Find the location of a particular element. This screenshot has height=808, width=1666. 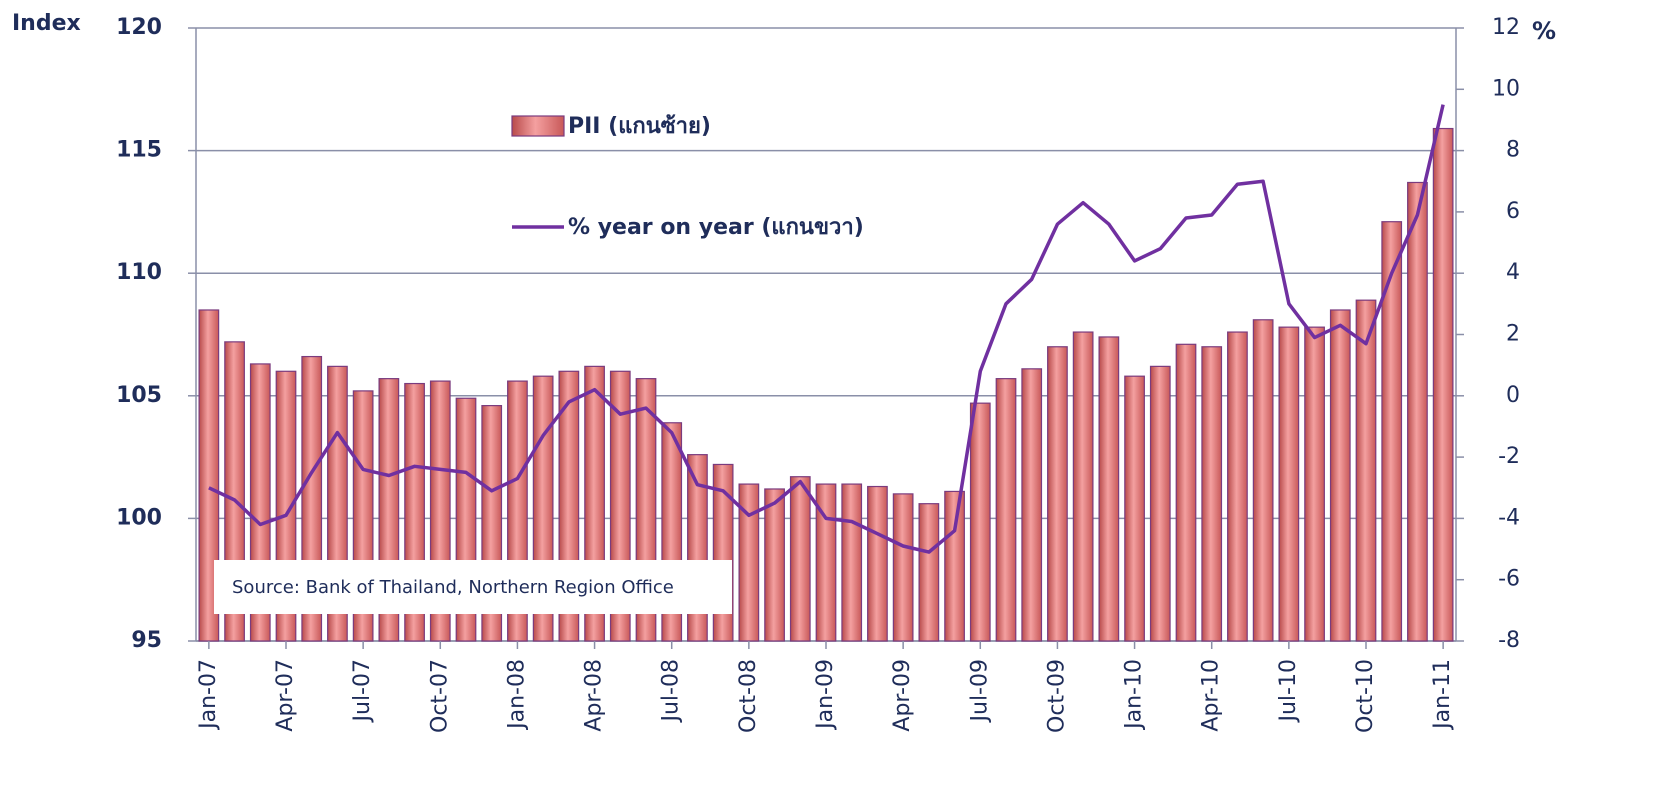

x-tick-label: Jul-07 is located at coordinates (362, 691).